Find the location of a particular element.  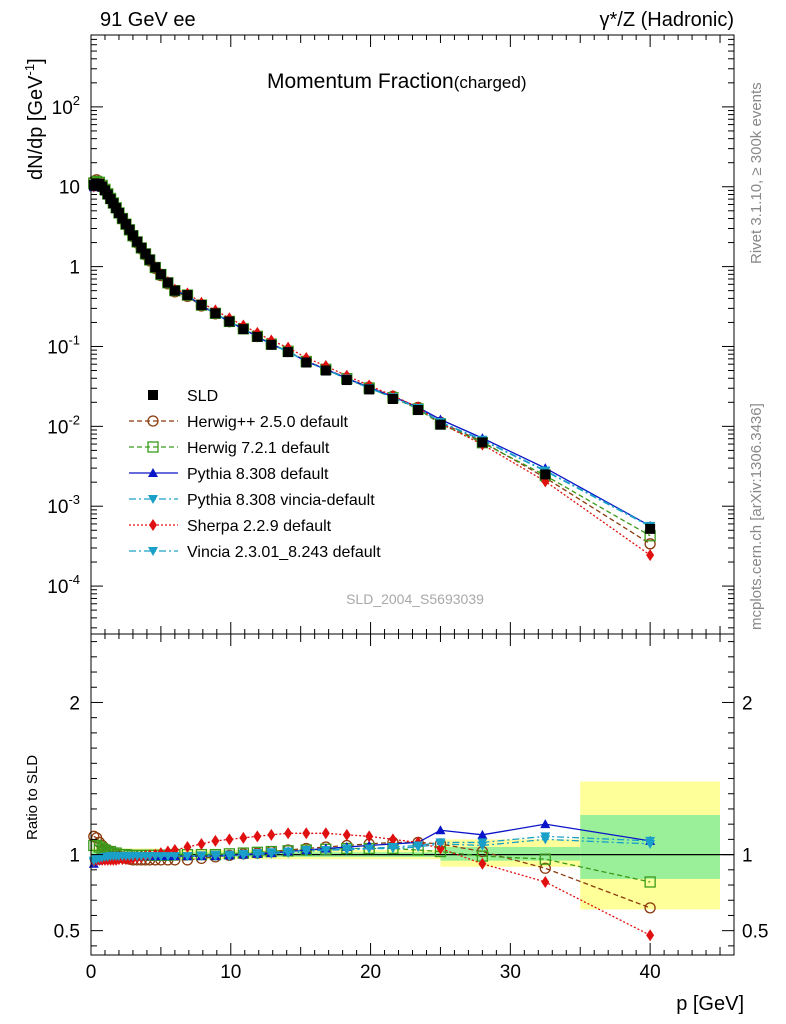

y-axis-label-sup: -1 is located at coordinates (29, 70).